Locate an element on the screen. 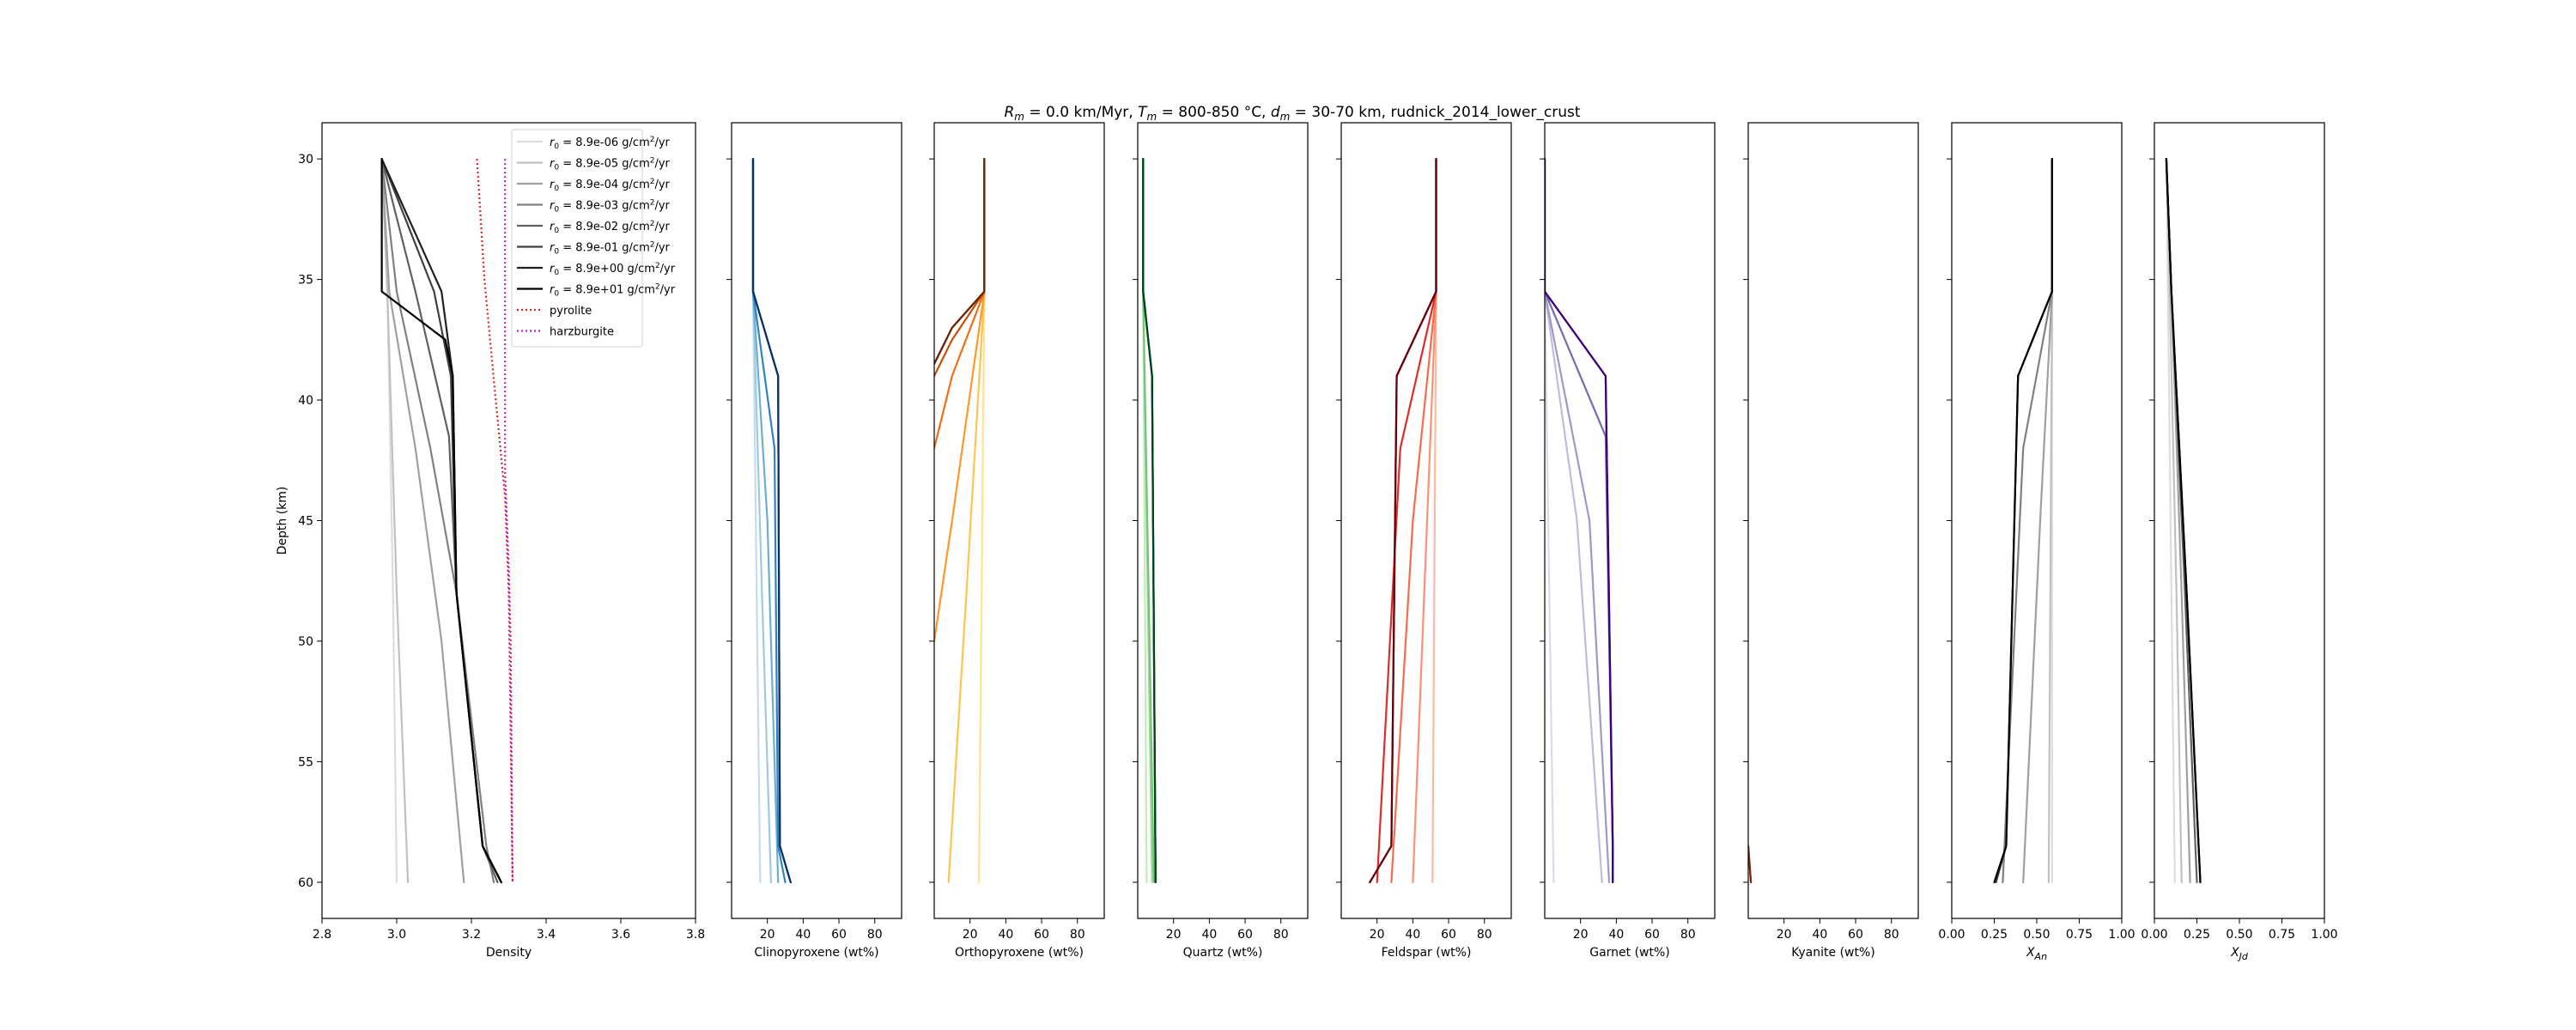 The width and height of the screenshot is (2576, 1030). panel-orthopyroxene: 20 40 60 80 Orthopyroxene (wt%) is located at coordinates (1017, 541).